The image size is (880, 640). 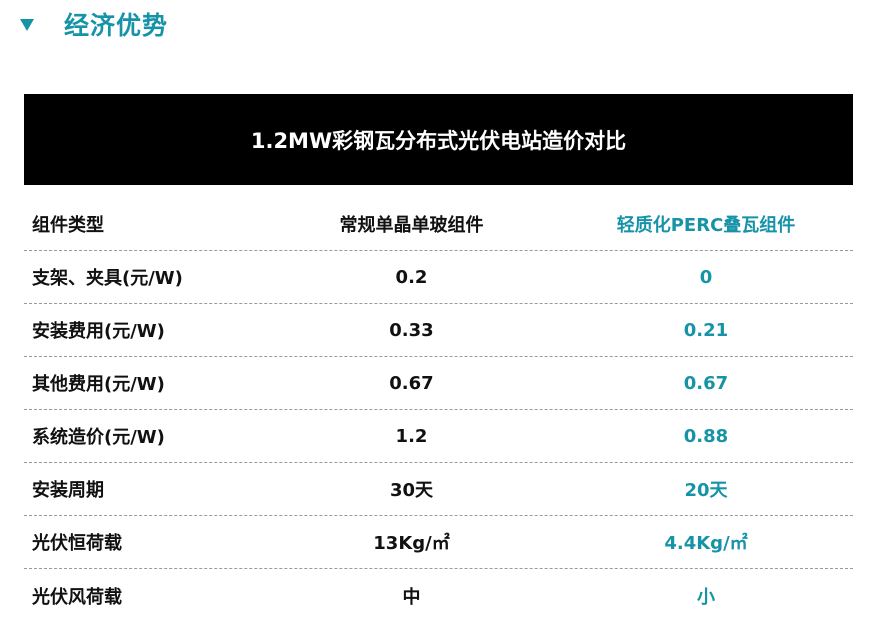 I want to click on column-header-lightweight: 轻质化PERC叠瓦组件, so click(x=706, y=225).